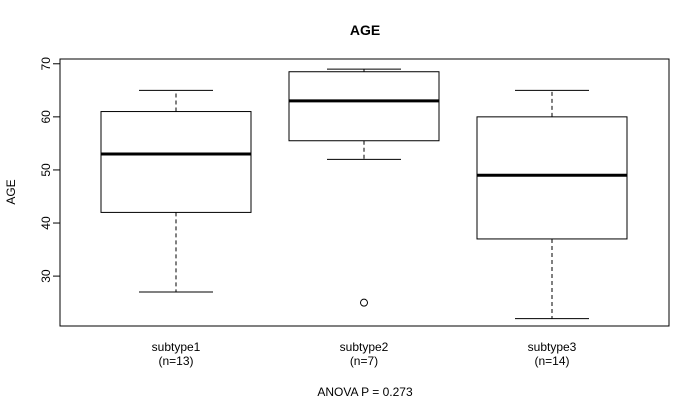 Image resolution: width=700 pixels, height=400 pixels. What do you see at coordinates (552, 347) in the screenshot?
I see `x-label-subtype3: subtype3` at bounding box center [552, 347].